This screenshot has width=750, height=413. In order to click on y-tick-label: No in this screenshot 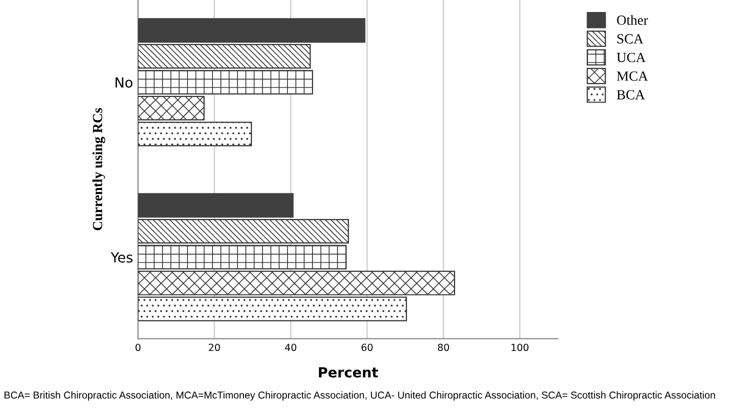, I will do `click(124, 82)`.